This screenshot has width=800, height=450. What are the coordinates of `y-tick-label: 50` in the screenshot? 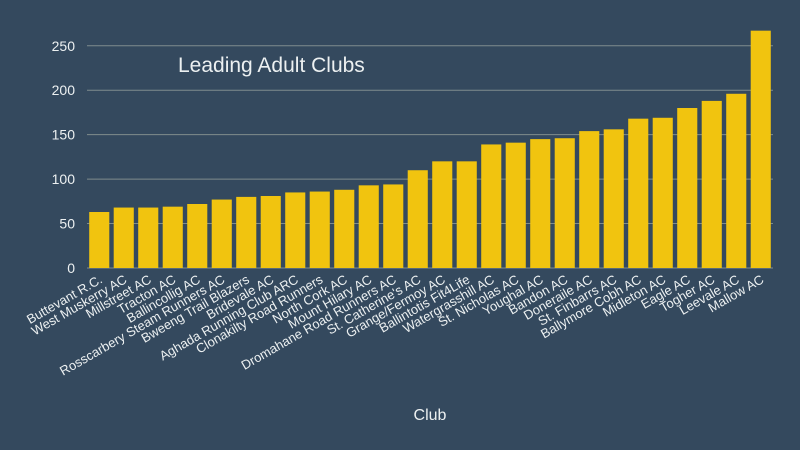 It's located at (67, 224).